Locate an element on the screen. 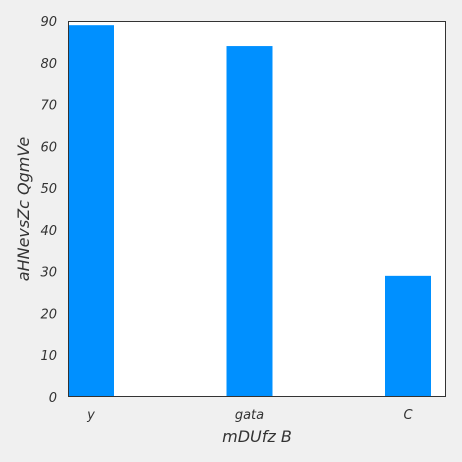 The width and height of the screenshot is (462, 462). y-tick-label: 20 is located at coordinates (48, 314).